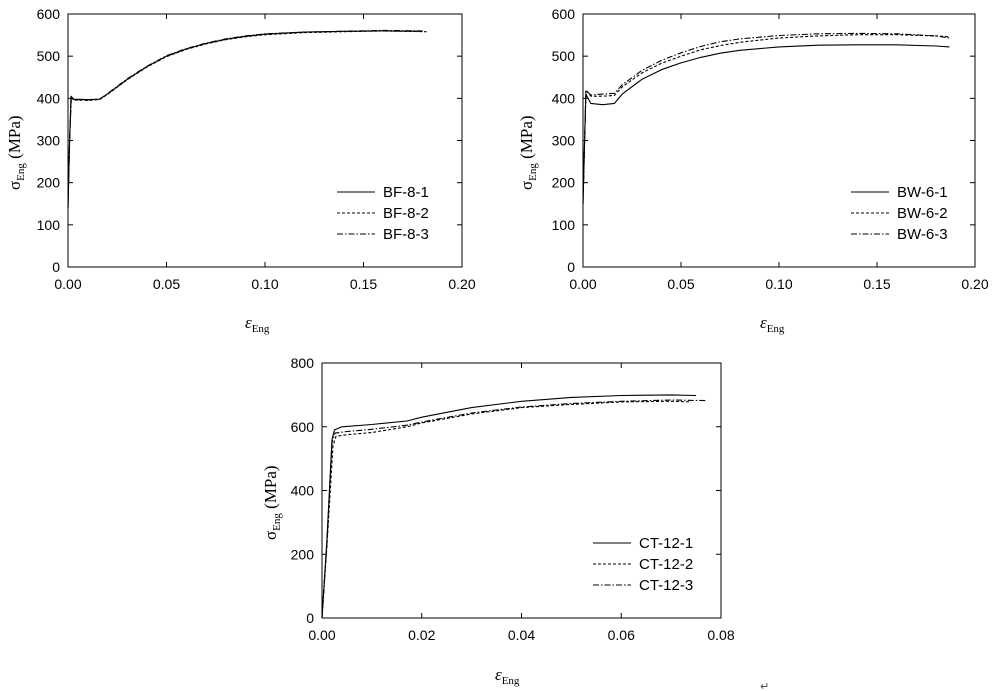  Describe the element at coordinates (406, 234) in the screenshot. I see `legend-label: BF-8-3` at that location.